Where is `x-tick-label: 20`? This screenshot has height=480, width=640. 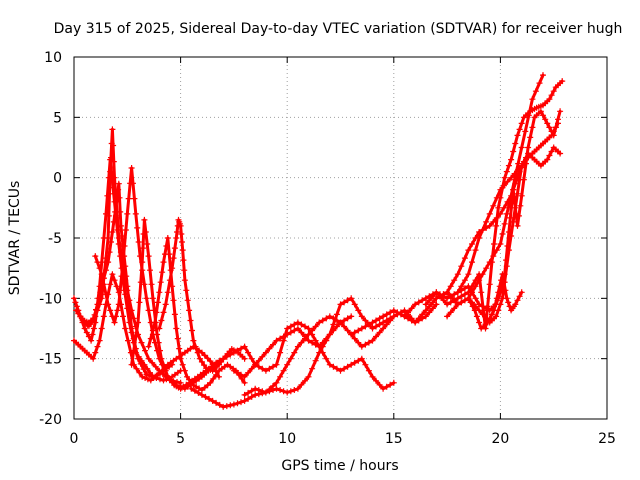 x-tick-label: 20 is located at coordinates (500, 439).